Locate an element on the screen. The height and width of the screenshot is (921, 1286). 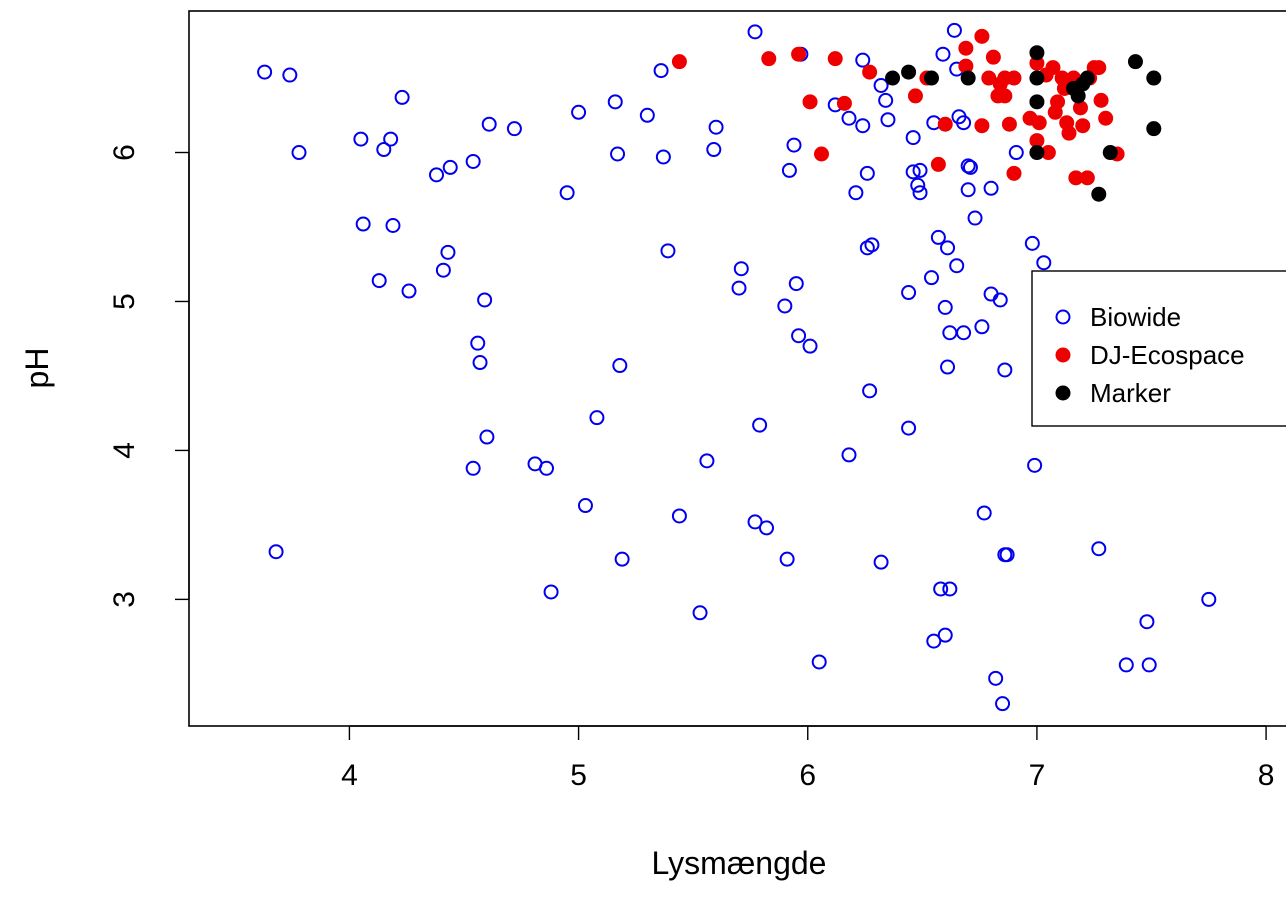
legend: Biowide DJ-Ecospace Marker is located at coordinates (1158, 348).